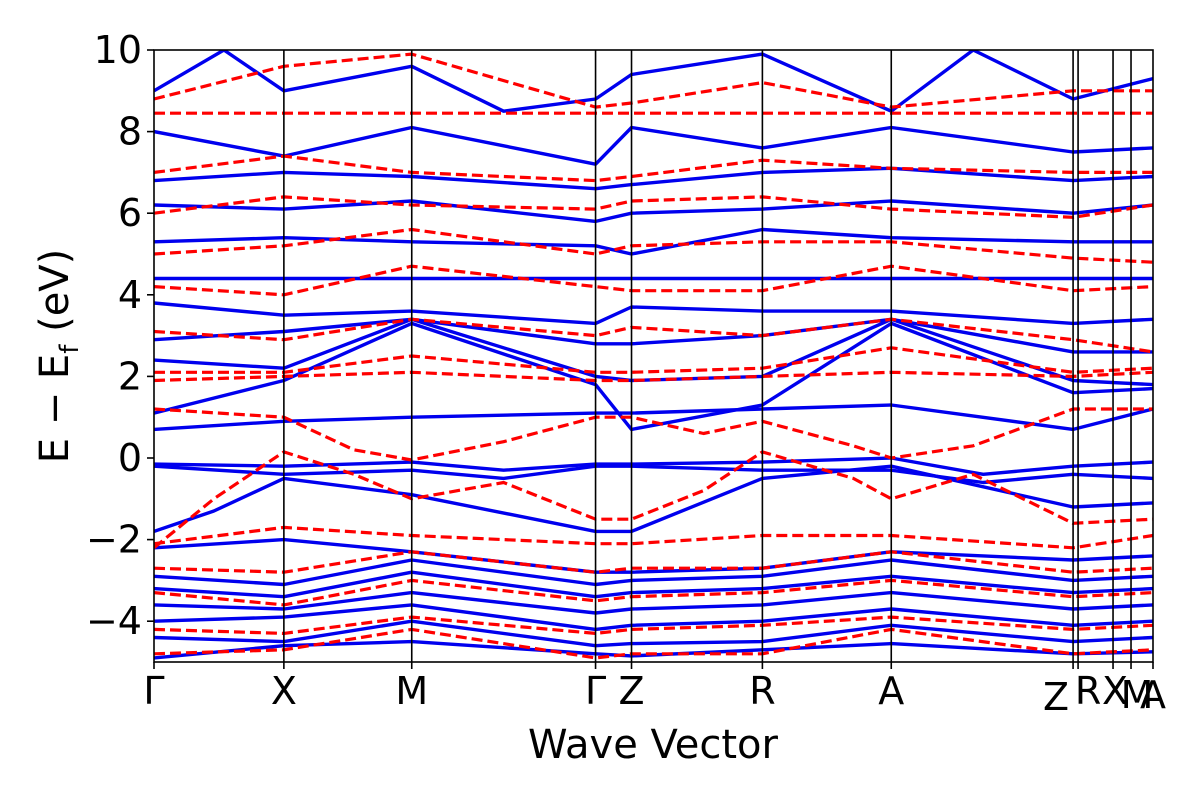  I want to click on y-tick-label: 6, so click(130, 213).